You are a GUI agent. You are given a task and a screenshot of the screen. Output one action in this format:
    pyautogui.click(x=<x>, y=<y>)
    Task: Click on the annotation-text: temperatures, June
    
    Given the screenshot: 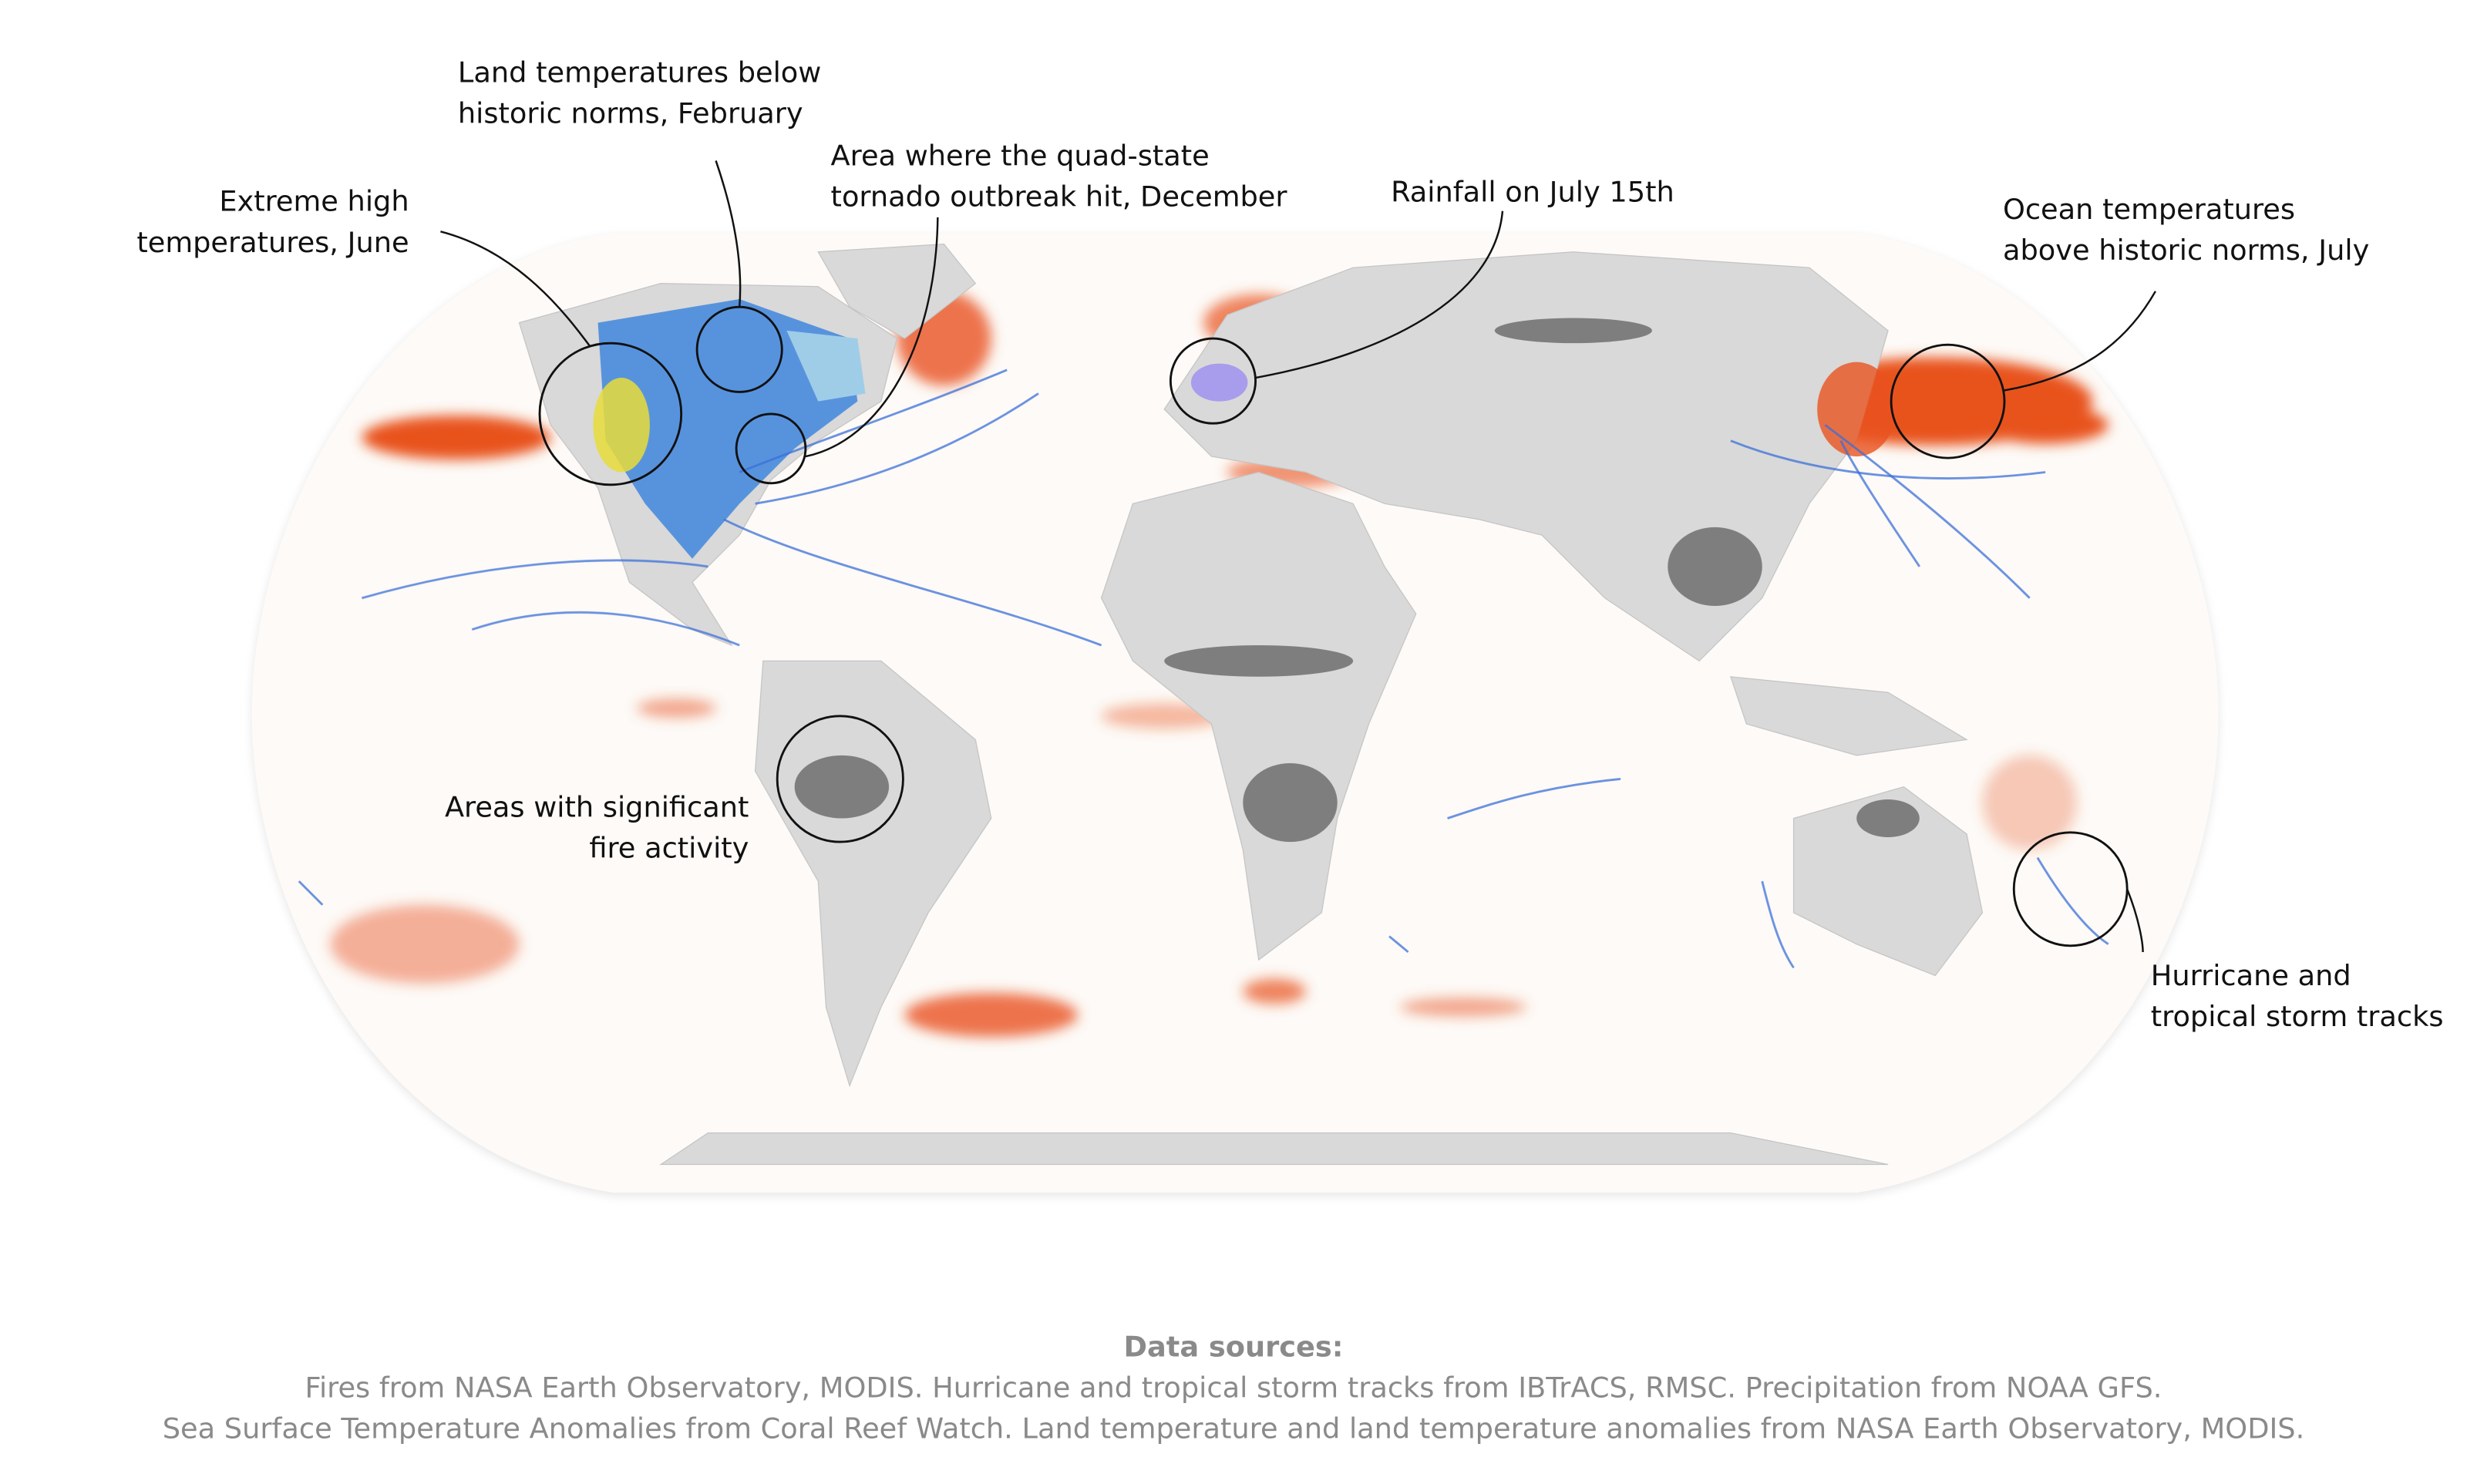 What is the action you would take?
    pyautogui.click(x=273, y=242)
    